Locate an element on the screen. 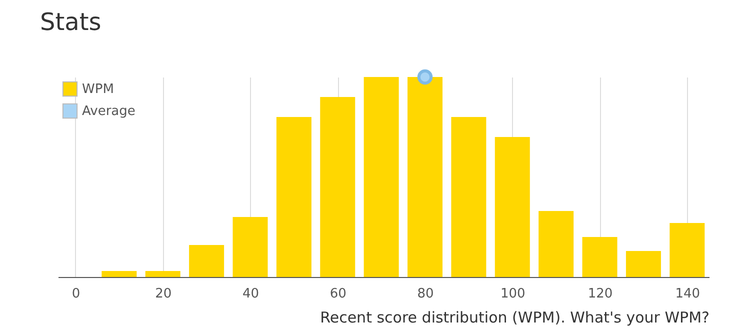 The height and width of the screenshot is (335, 739). x-tick-label: 120 is located at coordinates (600, 294).